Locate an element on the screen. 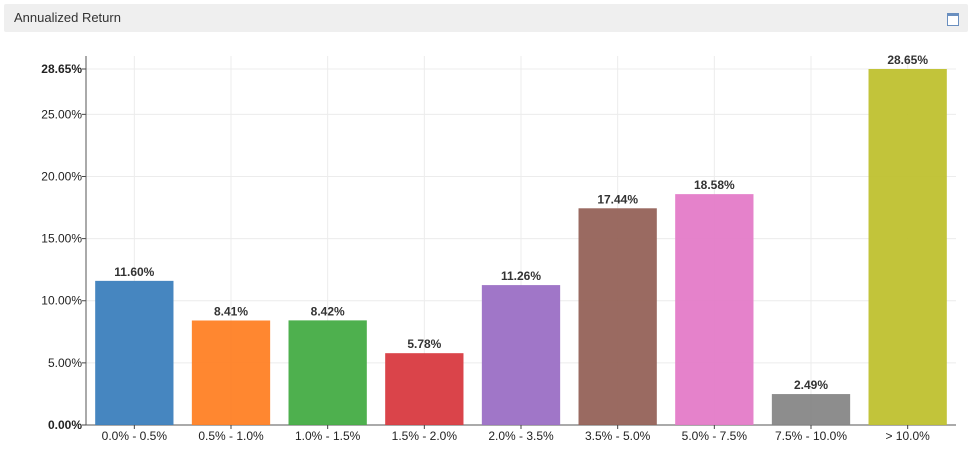 The width and height of the screenshot is (975, 450). y-tick-label: 15.00% is located at coordinates (61, 239).